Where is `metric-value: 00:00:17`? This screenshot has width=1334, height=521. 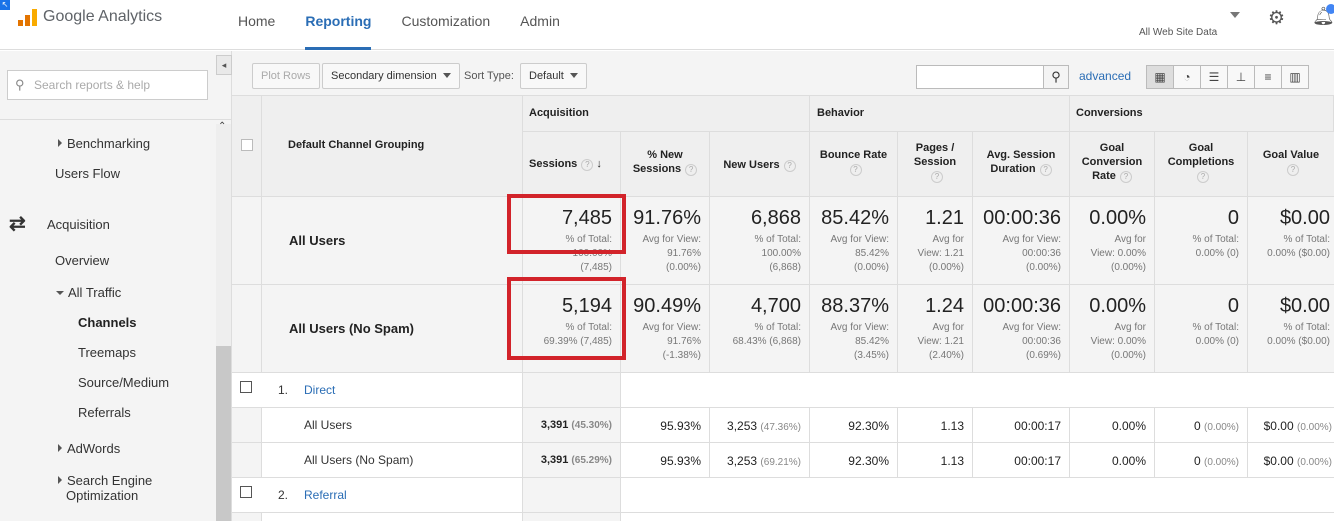
metric-value: 00:00:17 is located at coordinates (1037, 461).